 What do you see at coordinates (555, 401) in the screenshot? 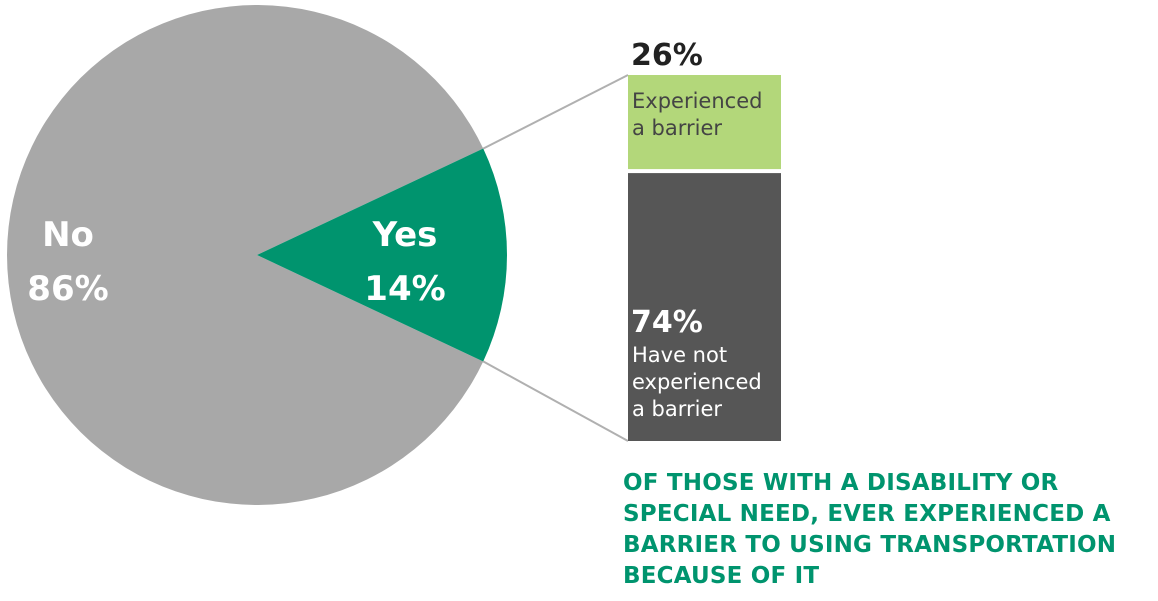
I see `connector-line-lower` at bounding box center [555, 401].